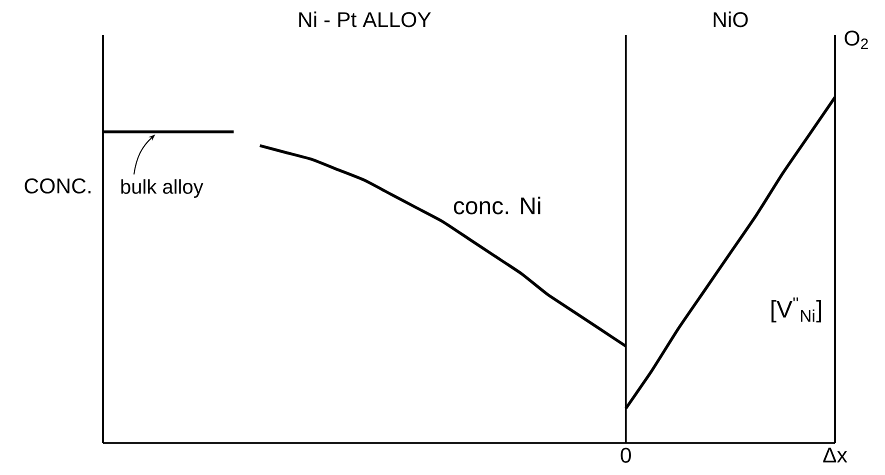  What do you see at coordinates (856, 39) in the screenshot?
I see `text: O$_{2}$` at bounding box center [856, 39].